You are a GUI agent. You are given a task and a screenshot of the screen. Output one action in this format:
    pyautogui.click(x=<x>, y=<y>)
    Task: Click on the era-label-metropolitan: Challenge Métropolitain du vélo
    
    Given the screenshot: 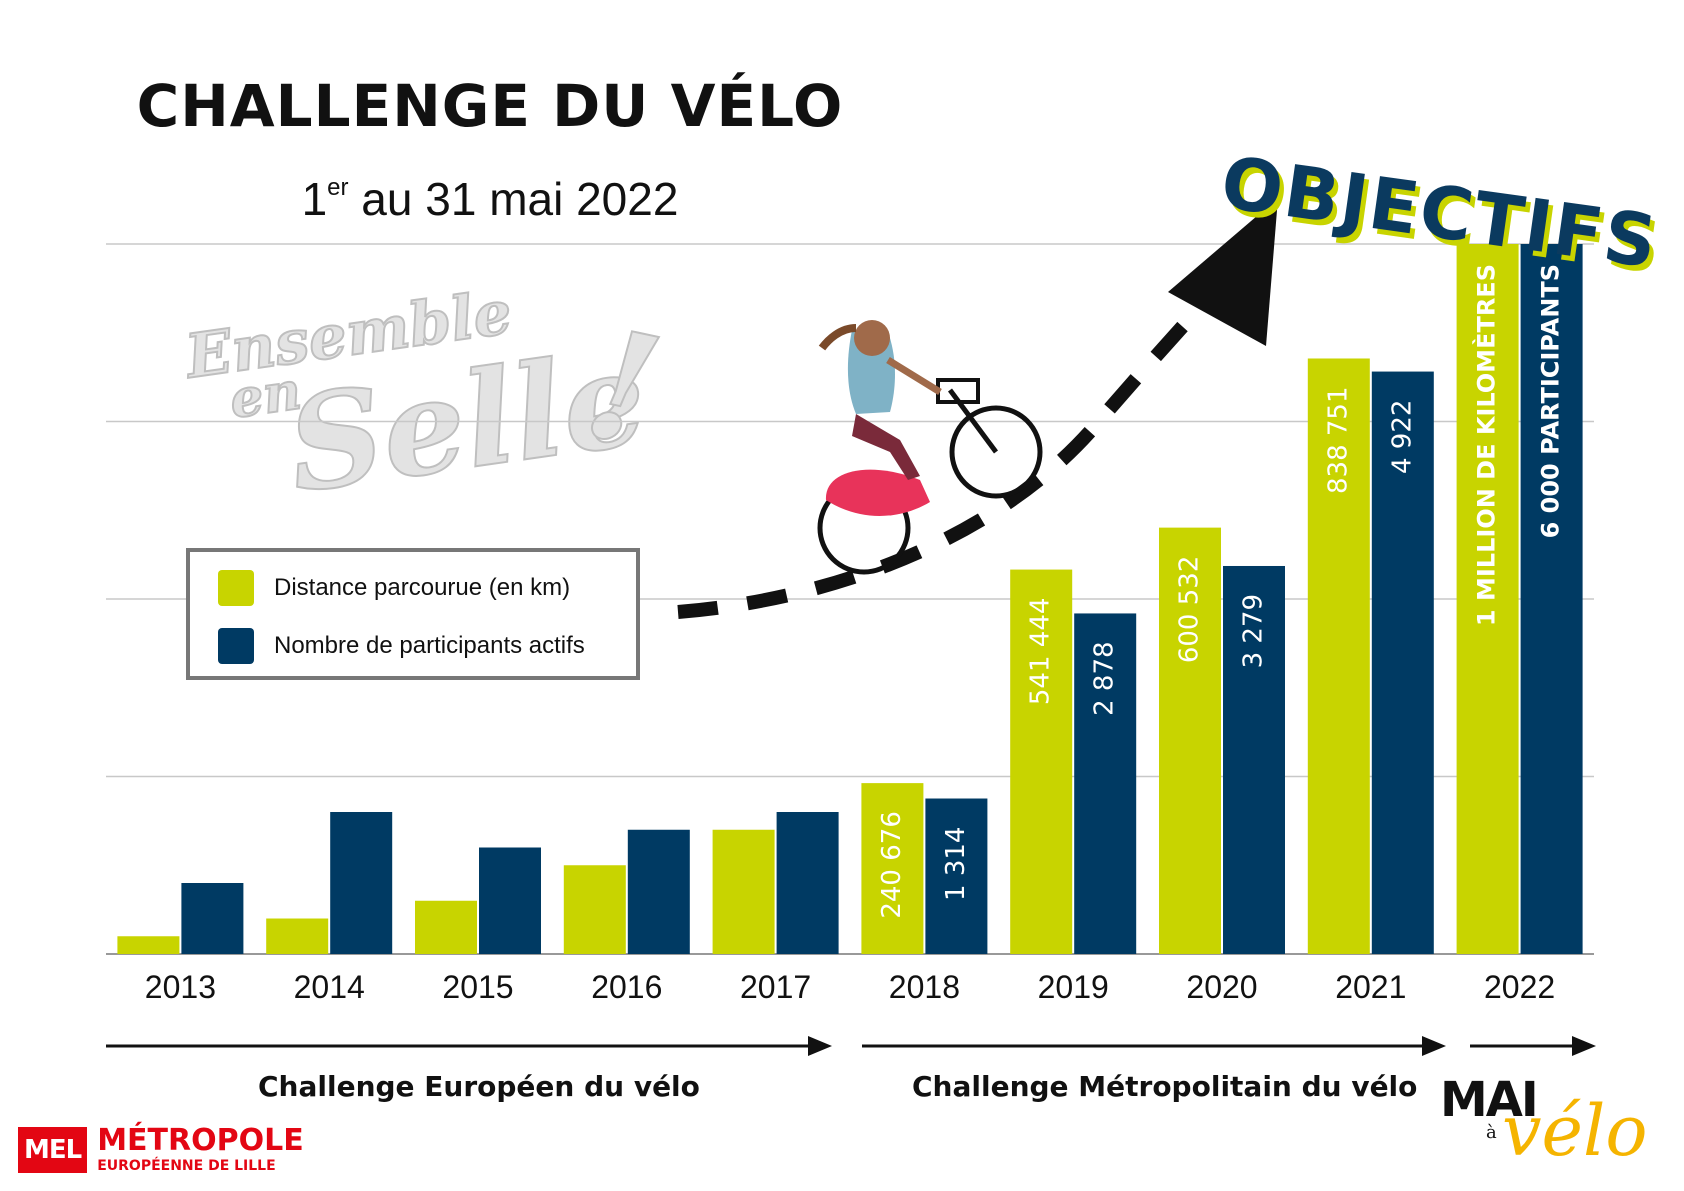 What is the action you would take?
    pyautogui.click(x=1165, y=1086)
    